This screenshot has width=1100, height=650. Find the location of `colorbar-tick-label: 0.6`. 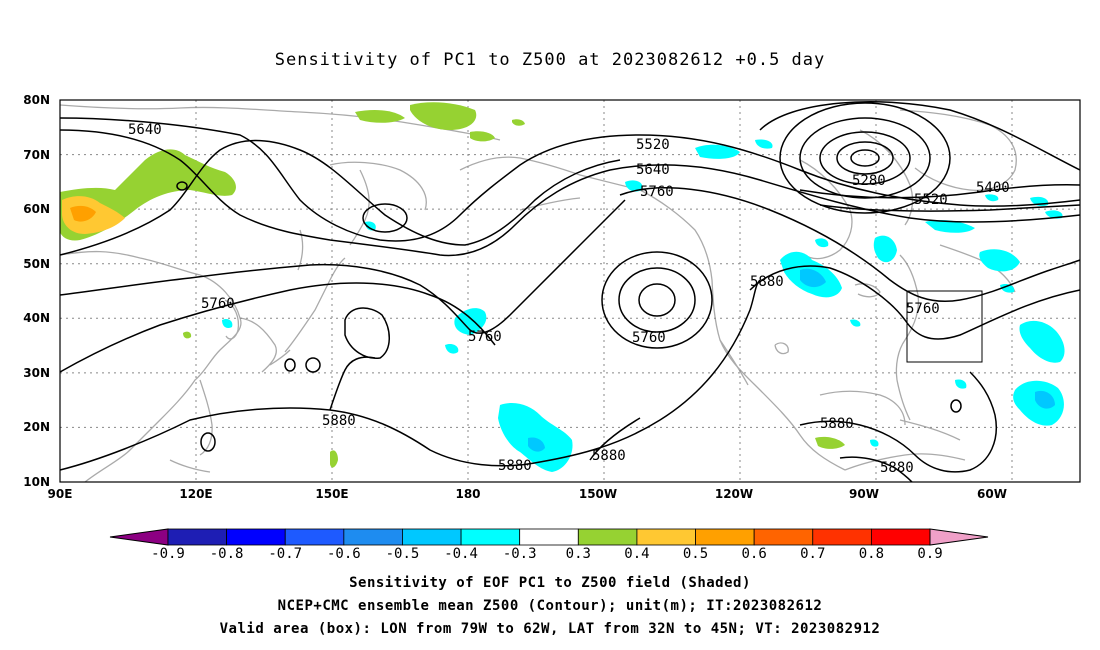

colorbar-tick-label: 0.6 is located at coordinates (754, 554).